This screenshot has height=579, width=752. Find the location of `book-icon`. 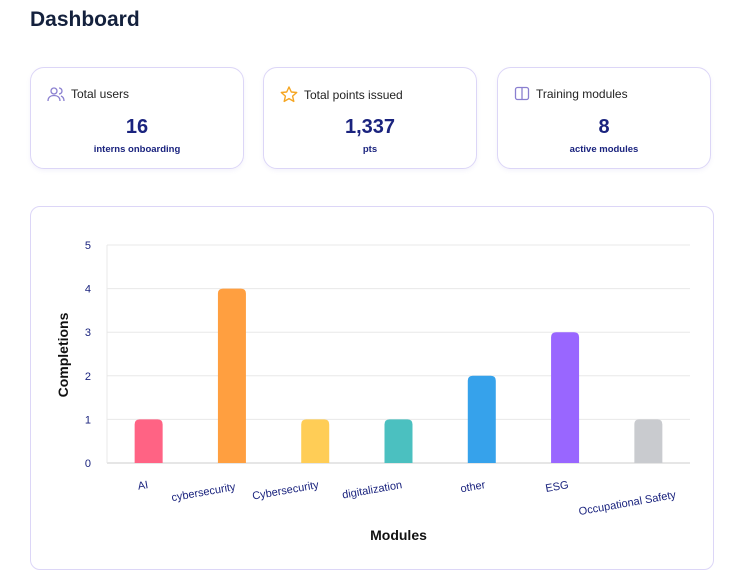

book-icon is located at coordinates (522, 93).